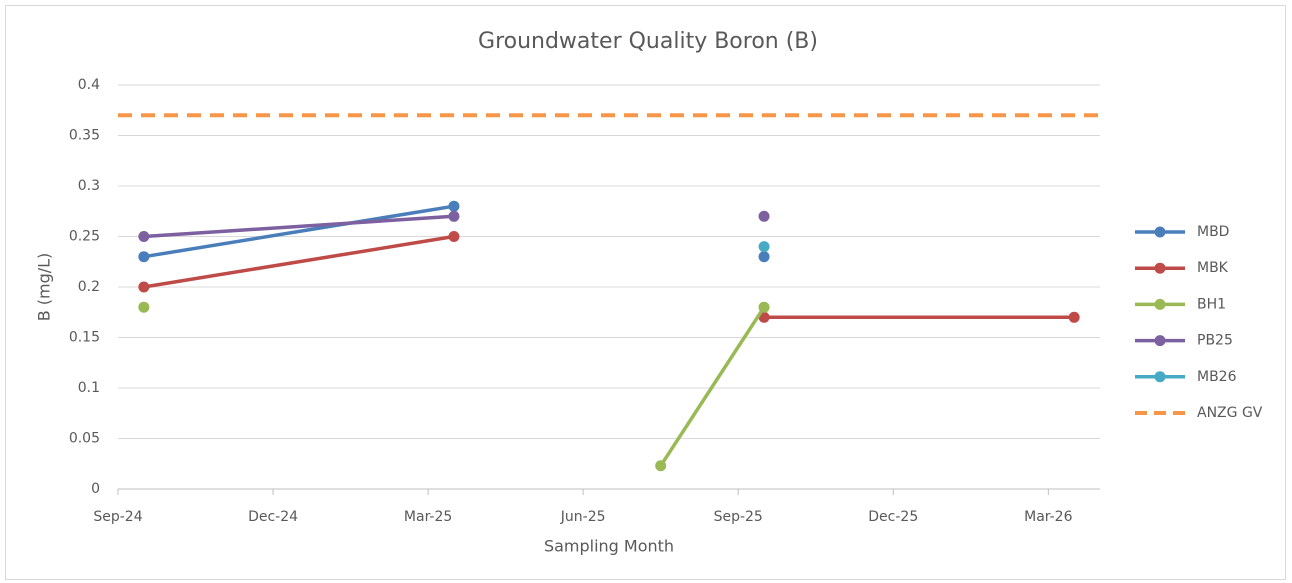 This screenshot has height=583, width=1292. Describe the element at coordinates (44, 287) in the screenshot. I see `y-axis-label: B (mg/L)` at that location.